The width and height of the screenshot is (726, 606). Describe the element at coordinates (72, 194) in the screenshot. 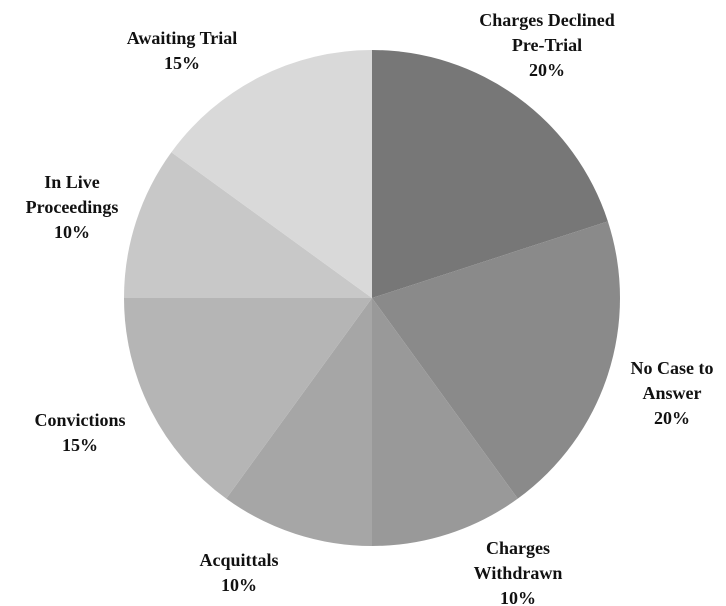

I see `category-label: In Live Proceedings` at that location.